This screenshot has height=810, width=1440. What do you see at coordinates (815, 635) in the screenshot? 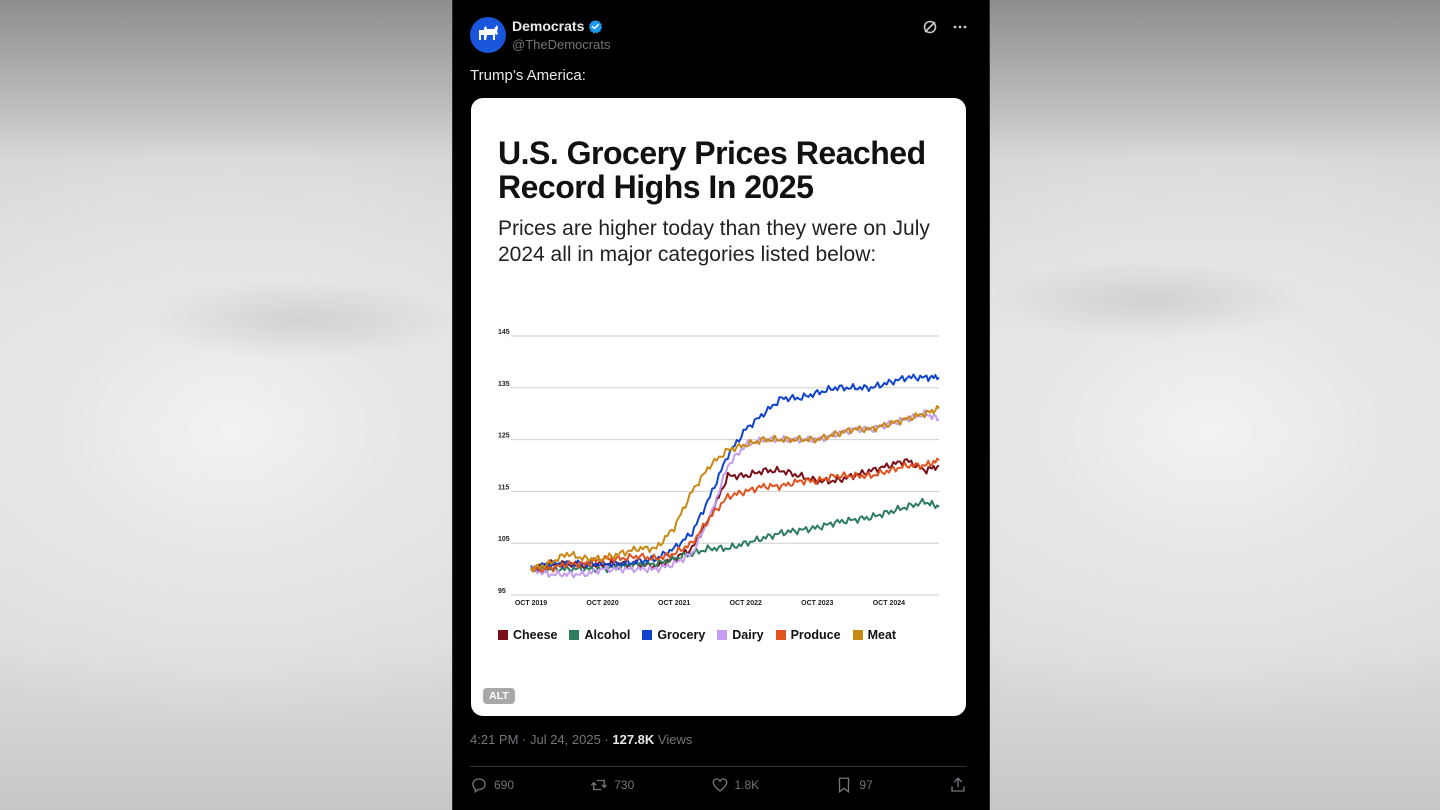
I see `legend-label: Produce` at bounding box center [815, 635].